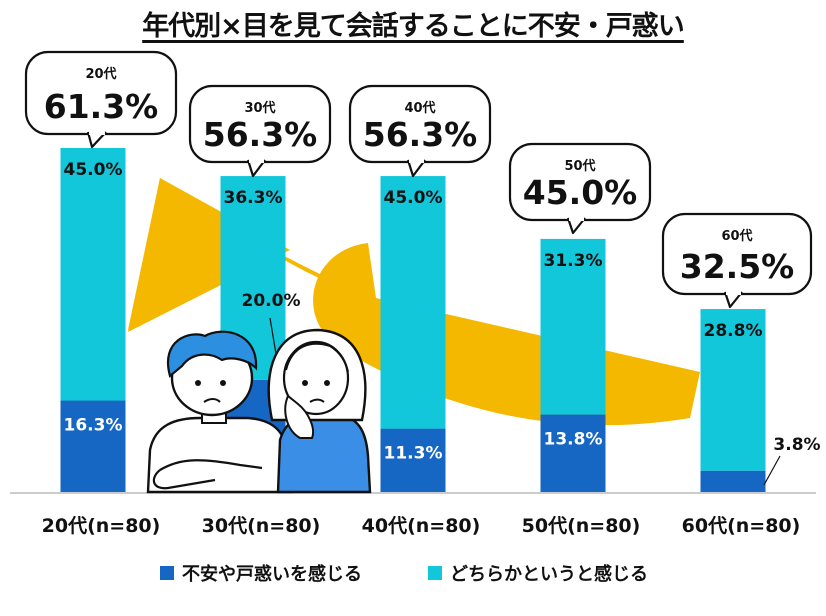 This screenshot has height=616, width=826. I want to click on bubble-total-value-0: 61.3%, so click(101, 106).